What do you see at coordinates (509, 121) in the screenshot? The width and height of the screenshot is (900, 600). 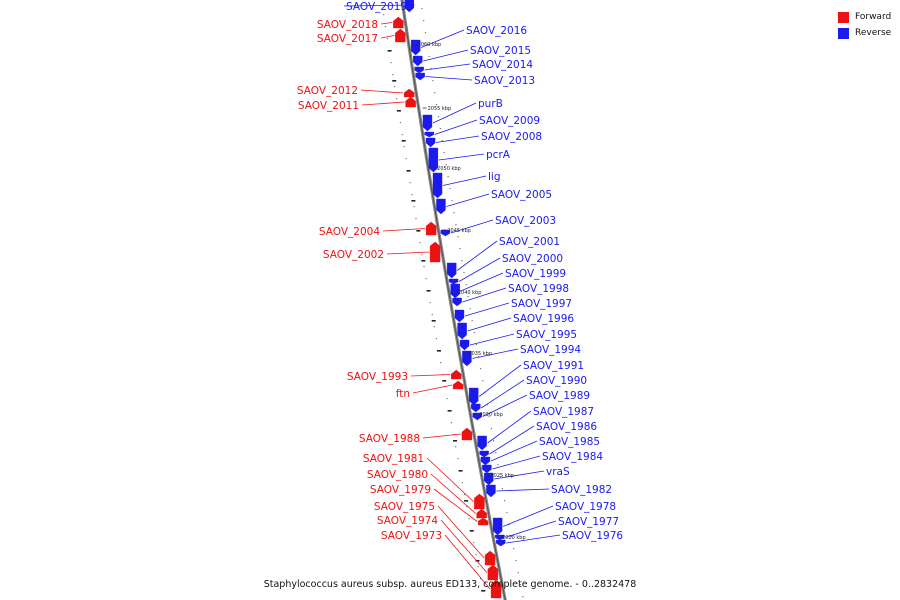 I see `gene-label-saov-2009: SAOV_2009` at bounding box center [509, 121].